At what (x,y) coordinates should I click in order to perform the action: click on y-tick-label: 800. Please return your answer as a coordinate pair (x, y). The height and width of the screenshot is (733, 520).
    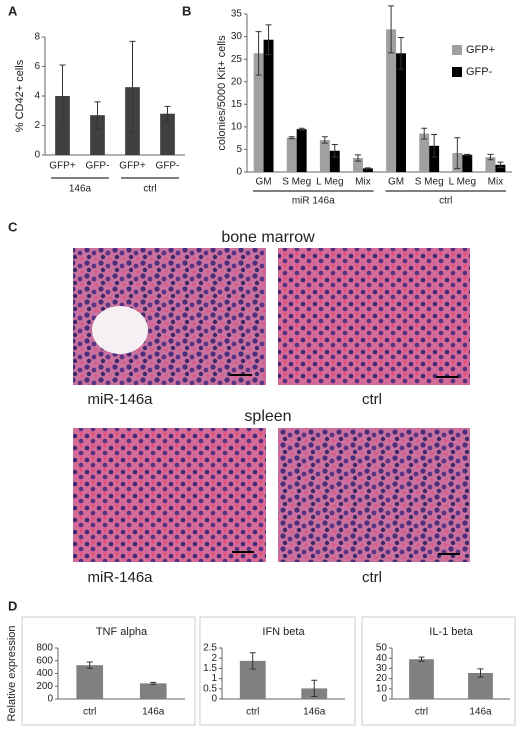
    Looking at the image, I should click on (44, 648).